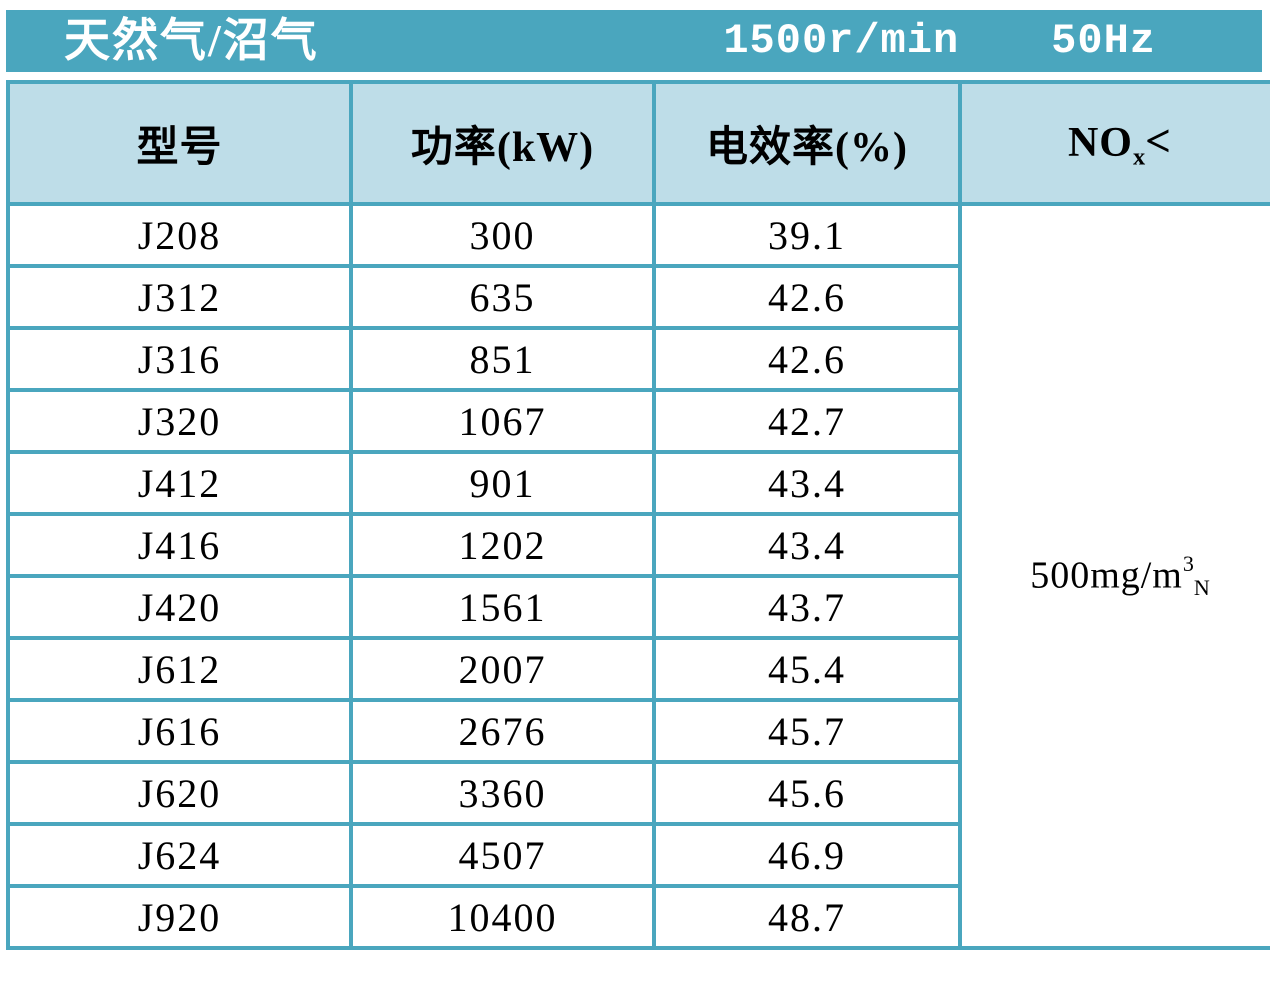  Describe the element at coordinates (179, 793) in the screenshot. I see `model-cell: J620` at that location.